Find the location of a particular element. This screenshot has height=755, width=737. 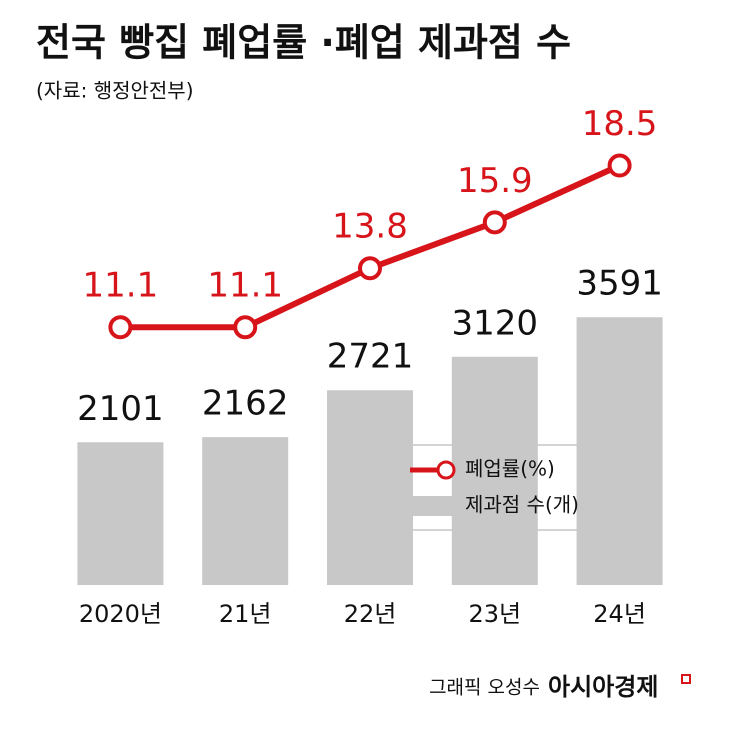

bar-value-label: 2721 is located at coordinates (370, 357).